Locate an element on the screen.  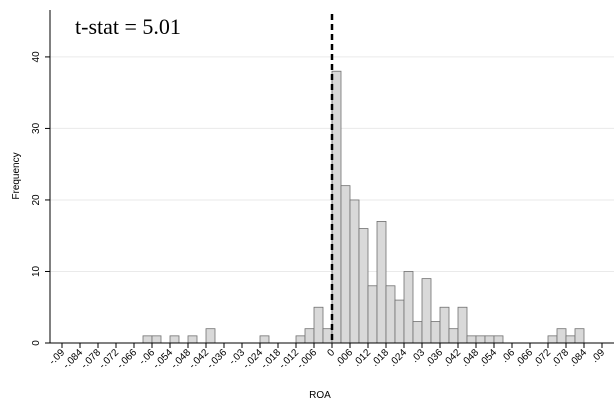
y-tick-label: 10 is located at coordinates (36, 271).